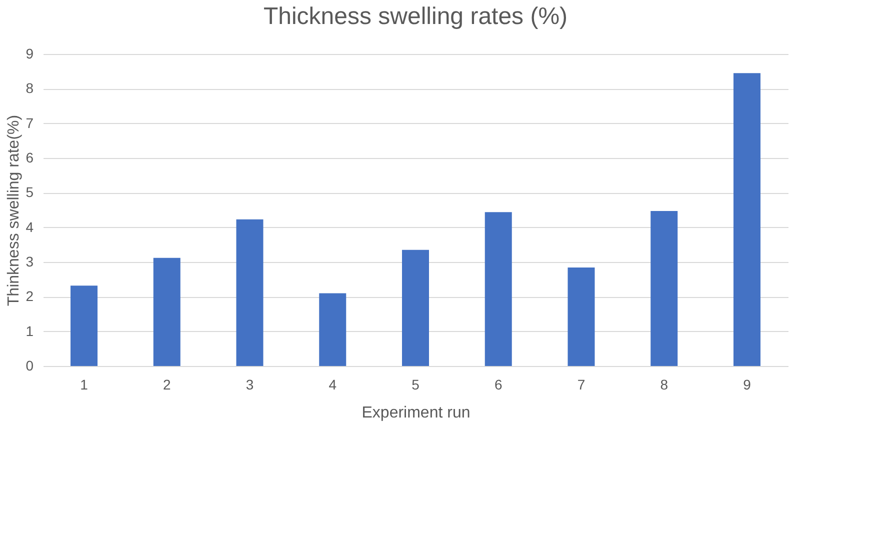 The height and width of the screenshot is (533, 877). What do you see at coordinates (166, 384) in the screenshot?
I see `x-tick-label: 2` at bounding box center [166, 384].